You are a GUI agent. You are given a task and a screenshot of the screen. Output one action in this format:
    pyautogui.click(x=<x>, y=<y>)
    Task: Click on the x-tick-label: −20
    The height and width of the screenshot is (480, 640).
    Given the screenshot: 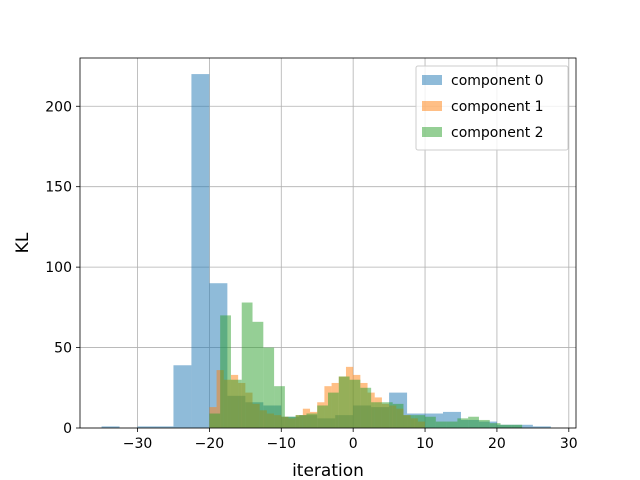 What is the action you would take?
    pyautogui.click(x=210, y=444)
    